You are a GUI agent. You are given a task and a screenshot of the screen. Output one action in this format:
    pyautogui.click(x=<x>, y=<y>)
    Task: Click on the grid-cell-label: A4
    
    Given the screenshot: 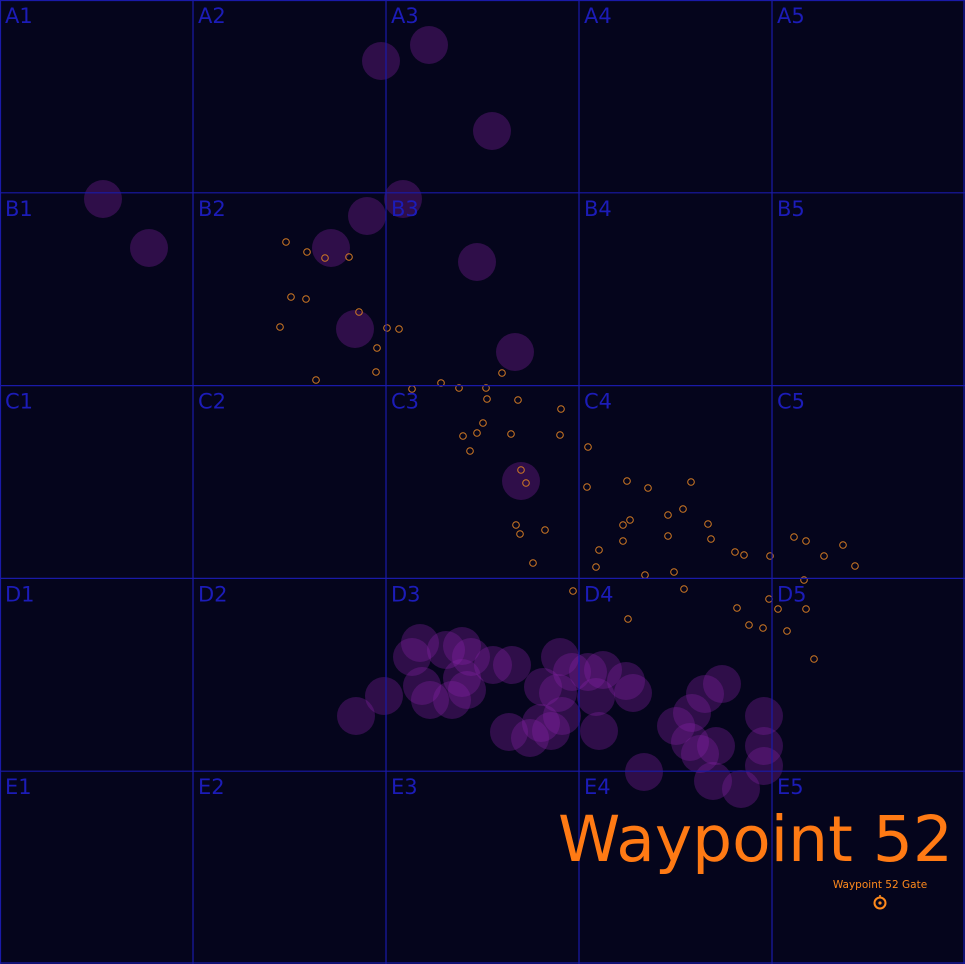 What is the action you would take?
    pyautogui.click(x=598, y=16)
    